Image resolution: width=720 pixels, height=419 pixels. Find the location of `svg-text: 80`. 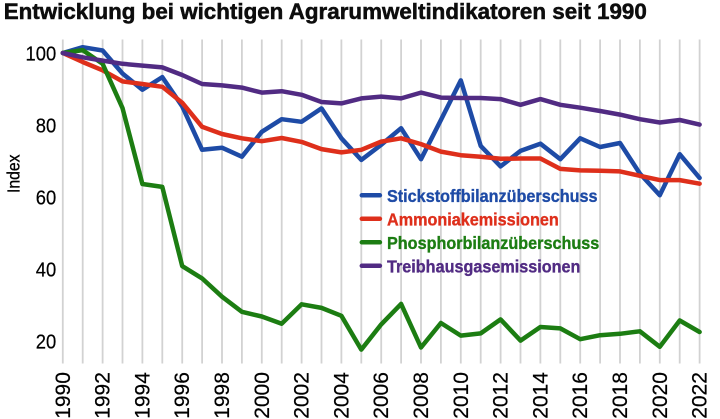

svg-text: 80 is located at coordinates (46, 127).